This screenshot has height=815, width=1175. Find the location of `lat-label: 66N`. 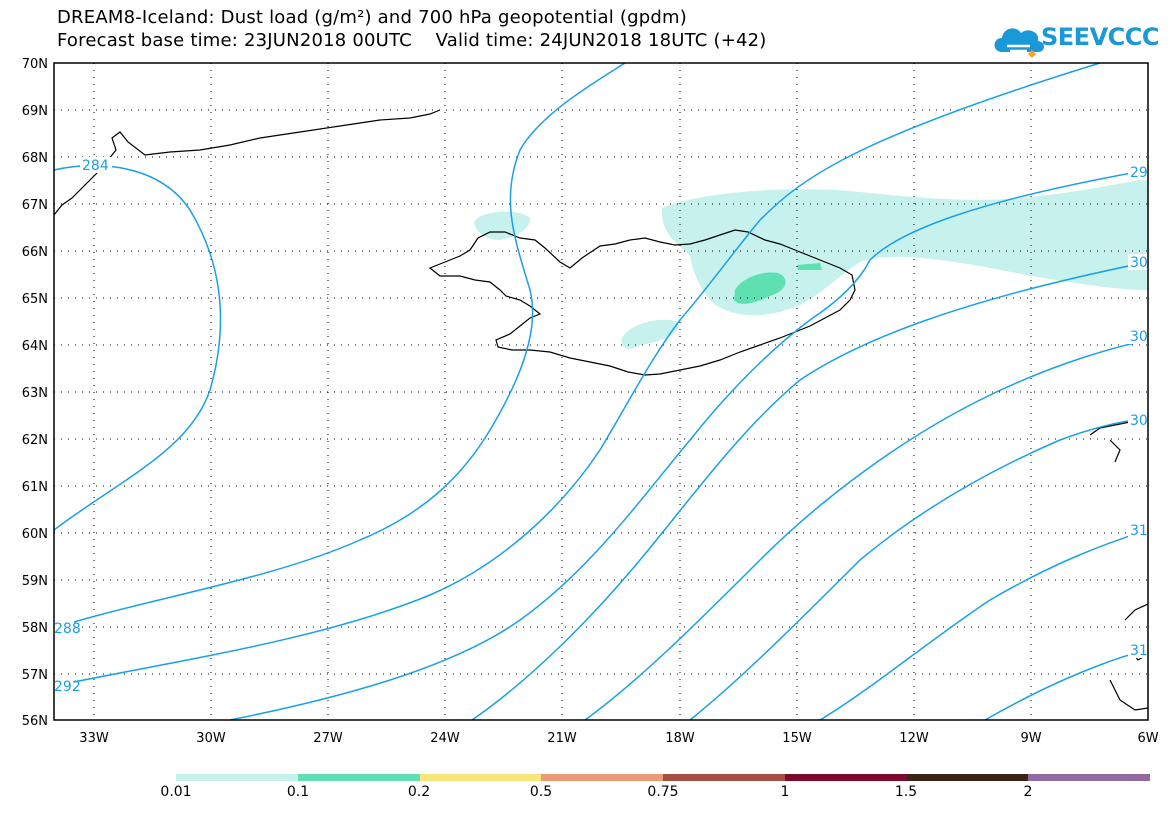

lat-label: 66N is located at coordinates (35, 252).